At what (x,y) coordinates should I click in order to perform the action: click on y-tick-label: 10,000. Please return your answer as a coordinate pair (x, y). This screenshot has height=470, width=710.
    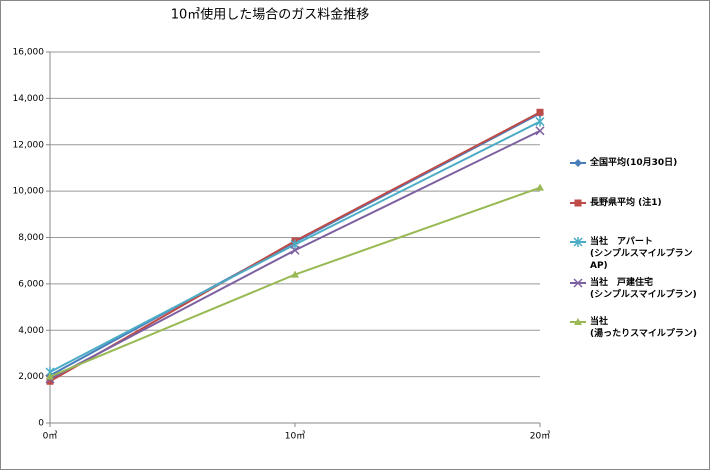
    Looking at the image, I should click on (29, 192).